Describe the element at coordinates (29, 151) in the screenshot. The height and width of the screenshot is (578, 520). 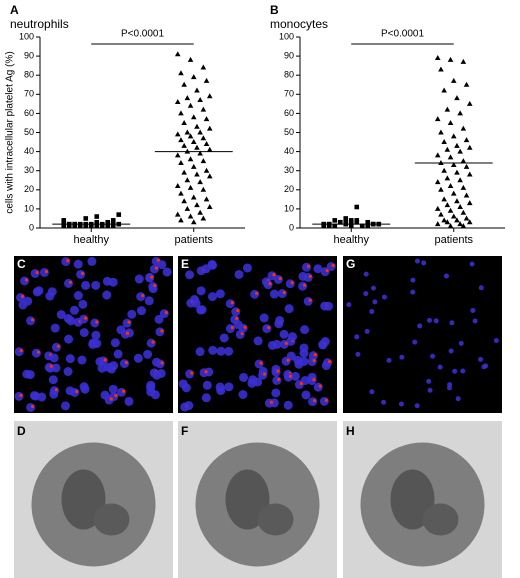
I see `y-tick-label: 40` at that location.